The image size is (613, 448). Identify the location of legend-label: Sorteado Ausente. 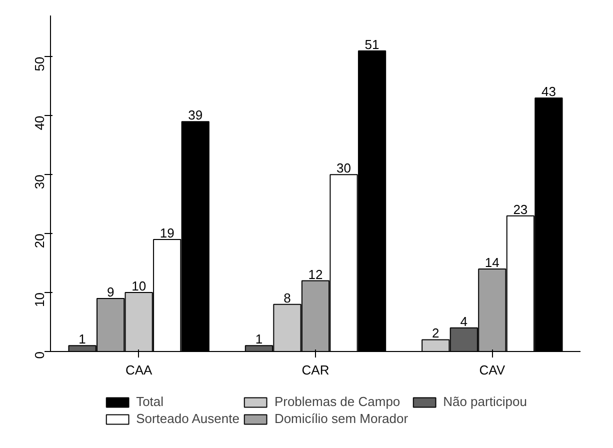
(188, 418).